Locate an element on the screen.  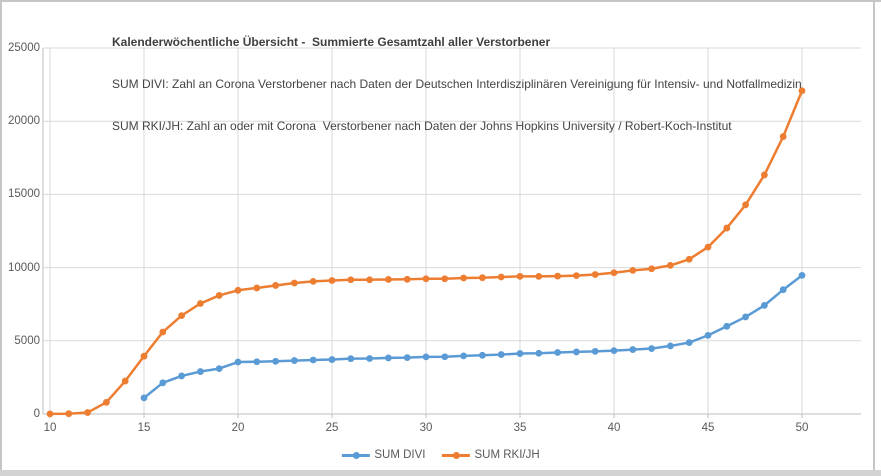
legend-item-sum-divi: SUM DIVI is located at coordinates (383, 455).